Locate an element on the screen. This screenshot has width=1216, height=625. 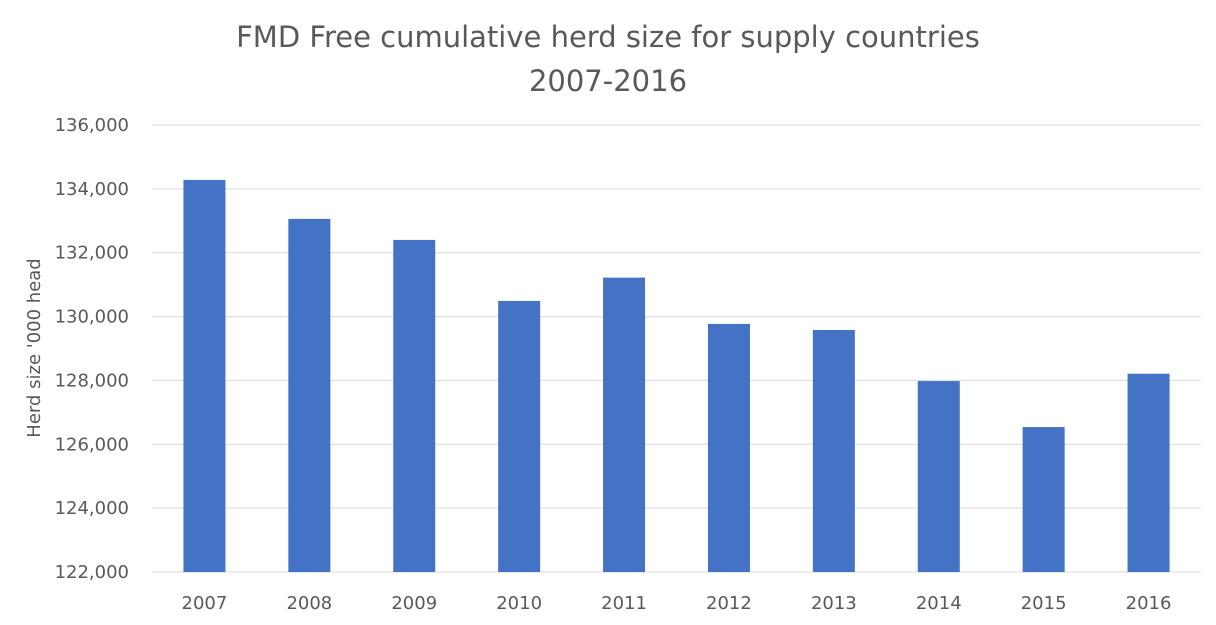
x-tick-label: 2007 is located at coordinates (205, 603).